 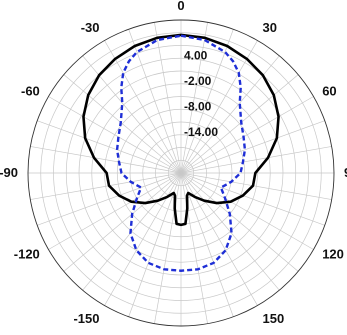 I want to click on angle-tick-label: -30, so click(x=90, y=27).